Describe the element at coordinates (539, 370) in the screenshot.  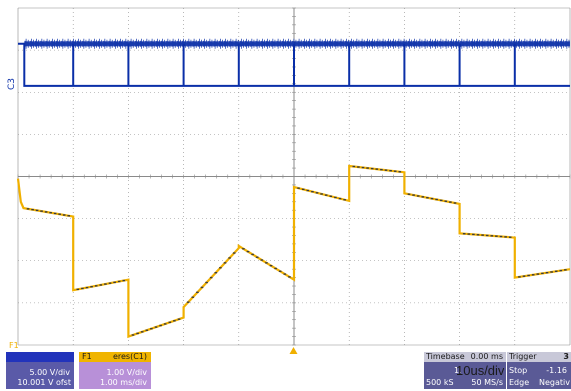
I see `trigger-panel: Trigger 3 Stop -1.16 Edge Negativ` at that location.